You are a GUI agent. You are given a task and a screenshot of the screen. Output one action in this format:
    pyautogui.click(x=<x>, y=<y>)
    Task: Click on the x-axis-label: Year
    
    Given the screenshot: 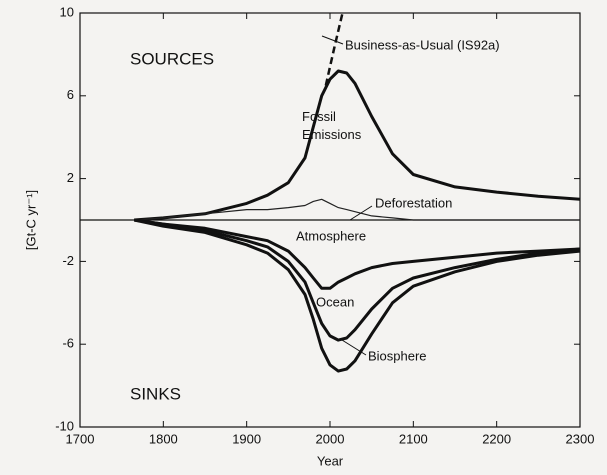 What is the action you would take?
    pyautogui.click(x=330, y=460)
    